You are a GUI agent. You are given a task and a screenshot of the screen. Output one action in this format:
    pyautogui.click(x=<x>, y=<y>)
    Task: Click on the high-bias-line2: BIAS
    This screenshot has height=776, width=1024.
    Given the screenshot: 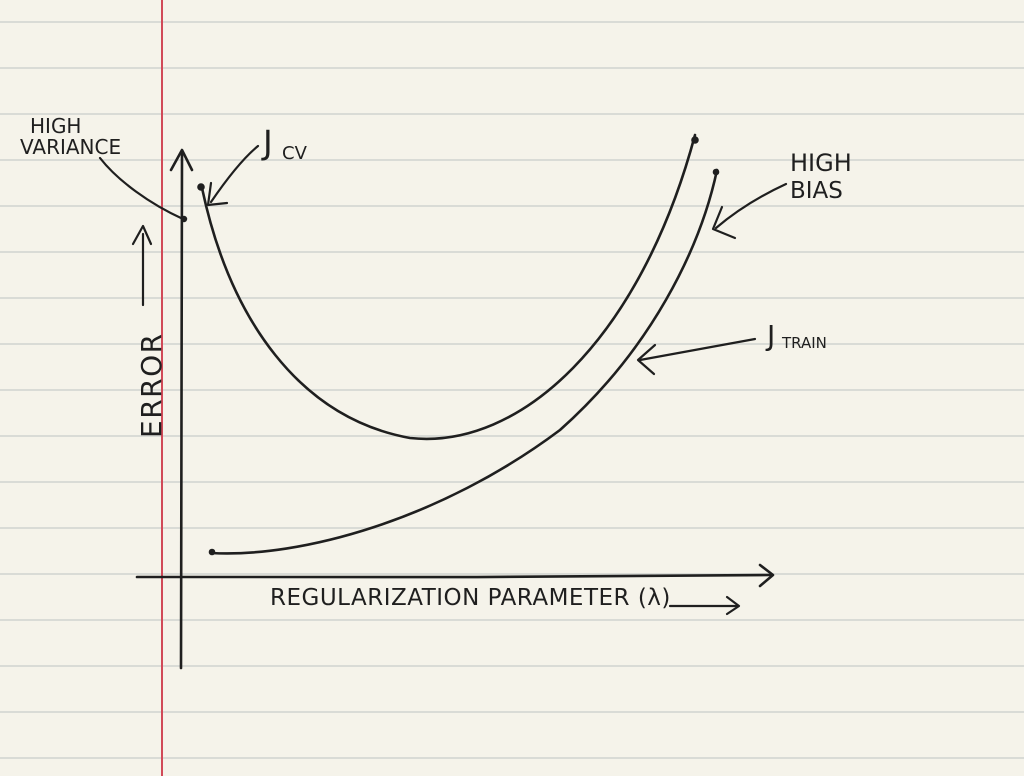 What is the action you would take?
    pyautogui.click(x=816, y=191)
    